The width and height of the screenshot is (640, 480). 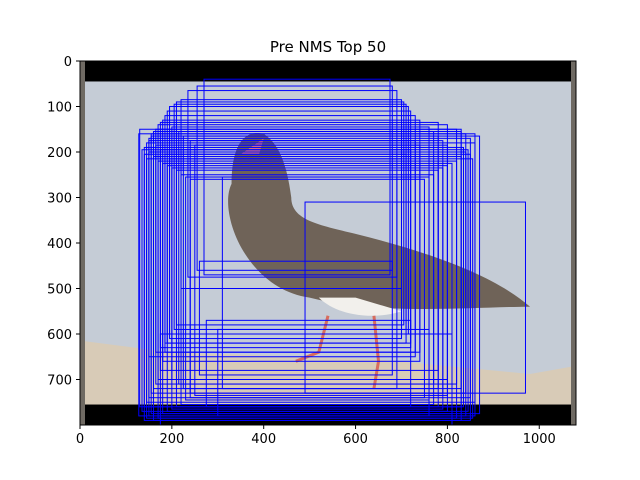 What do you see at coordinates (316, 436) in the screenshot?
I see `x-axis: 0 200 400 600 800 1000` at bounding box center [316, 436].